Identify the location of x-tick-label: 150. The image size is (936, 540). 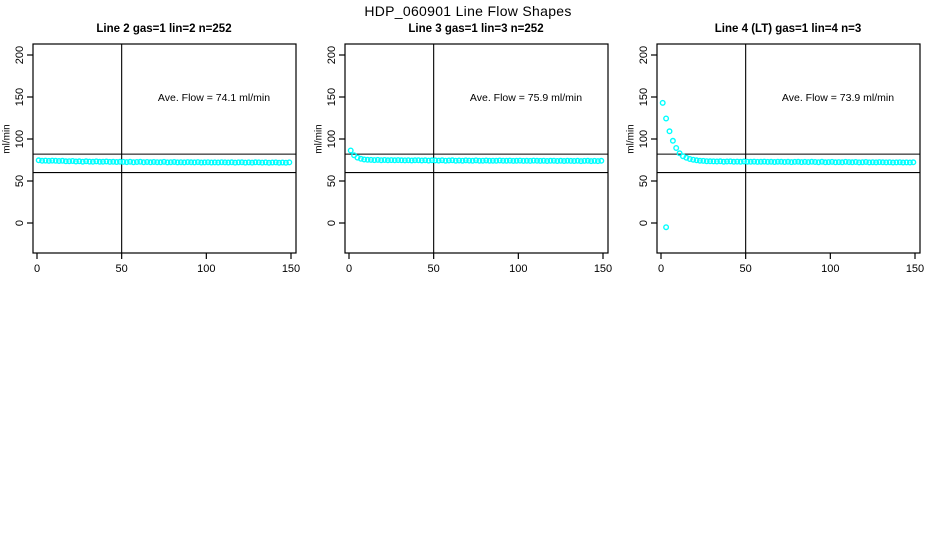
(291, 269).